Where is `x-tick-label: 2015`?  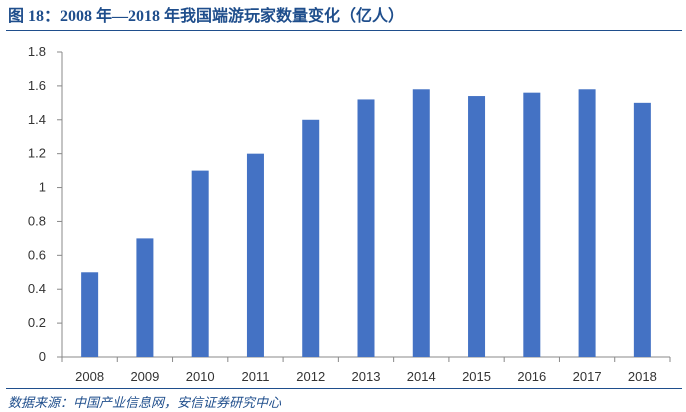 x-tick-label: 2015 is located at coordinates (476, 376).